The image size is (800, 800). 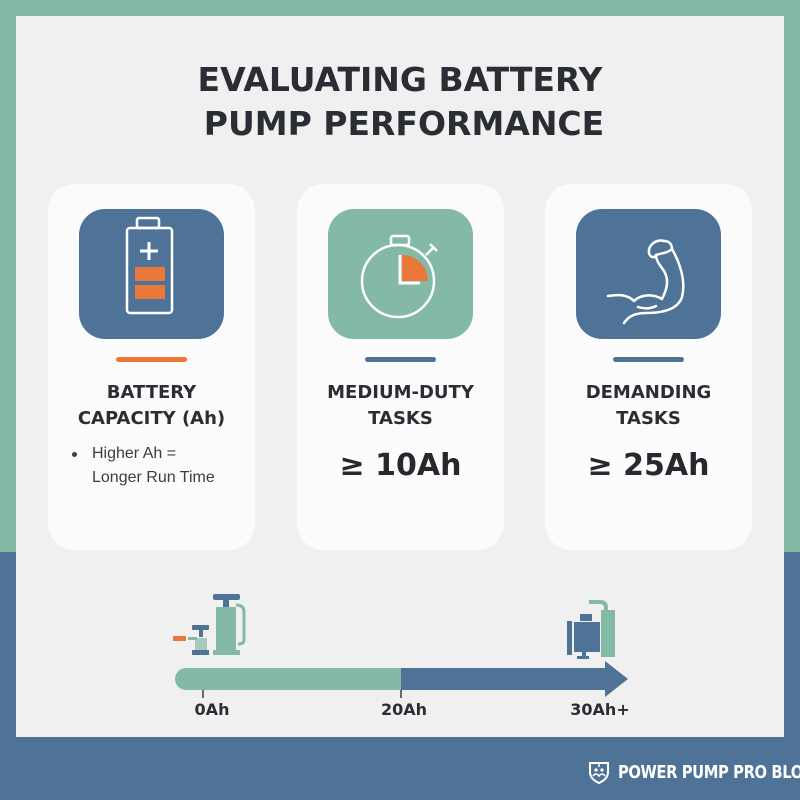 I want to click on brand-name: POWER PUMP PRO BLOG, so click(x=709, y=772).